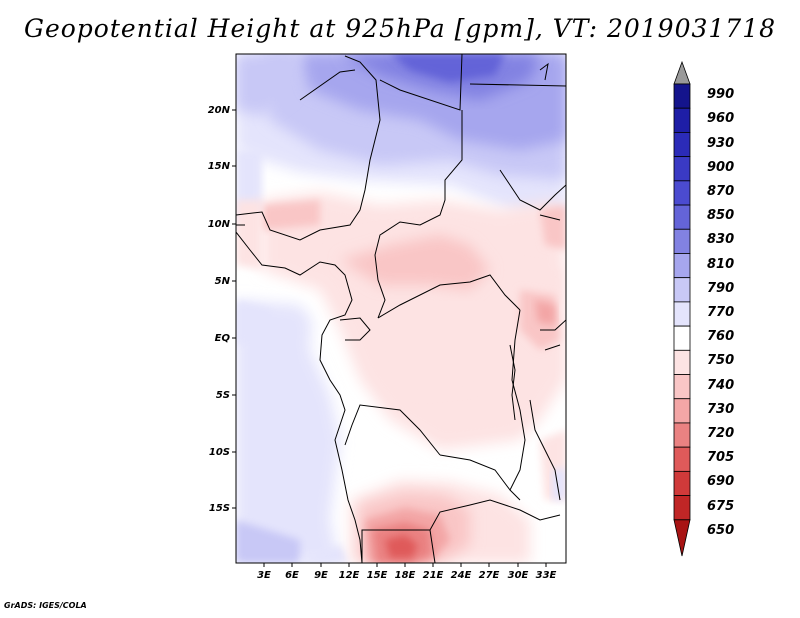 Image resolution: width=800 pixels, height=618 pixels. Describe the element at coordinates (721, 191) in the screenshot. I see `colorbar-label: 870` at that location.